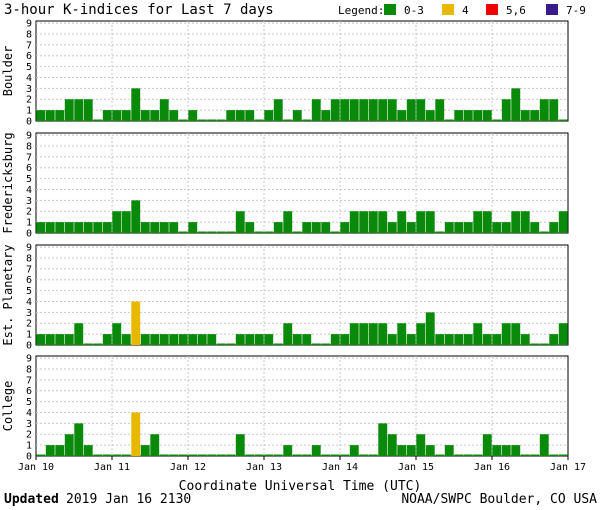  What do you see at coordinates (36, 467) in the screenshot?
I see `x-tick-label: Jan 10` at bounding box center [36, 467].